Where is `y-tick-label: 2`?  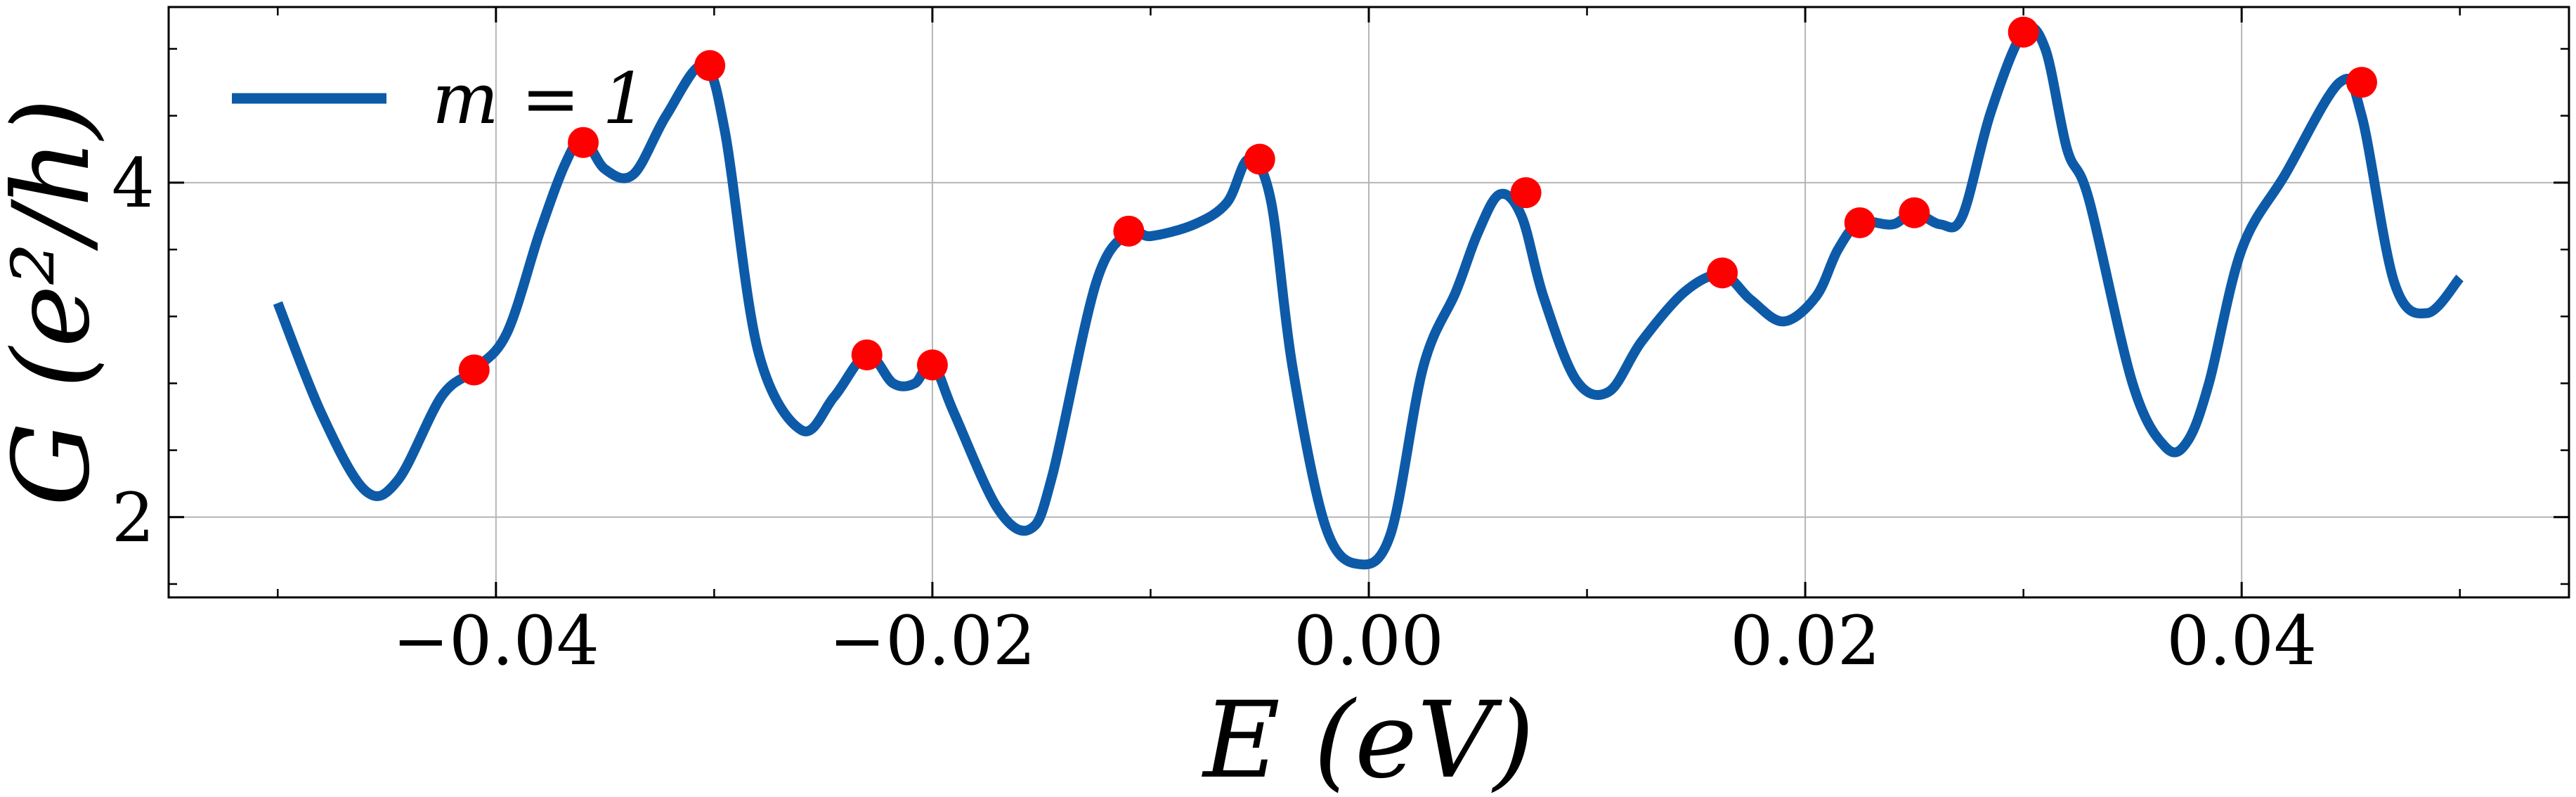
y-tick-label: 2 is located at coordinates (133, 518).